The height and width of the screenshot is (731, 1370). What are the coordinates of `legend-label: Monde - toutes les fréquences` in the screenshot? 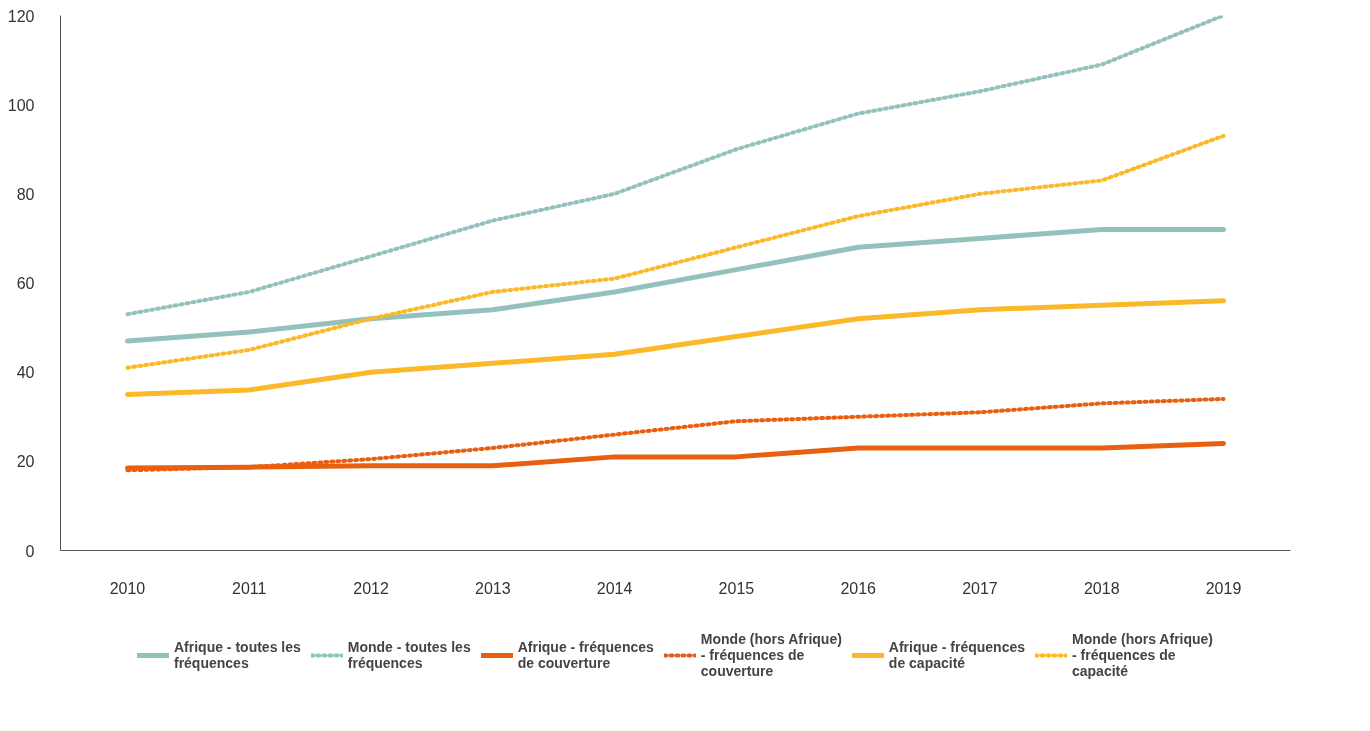 It's located at (409, 655).